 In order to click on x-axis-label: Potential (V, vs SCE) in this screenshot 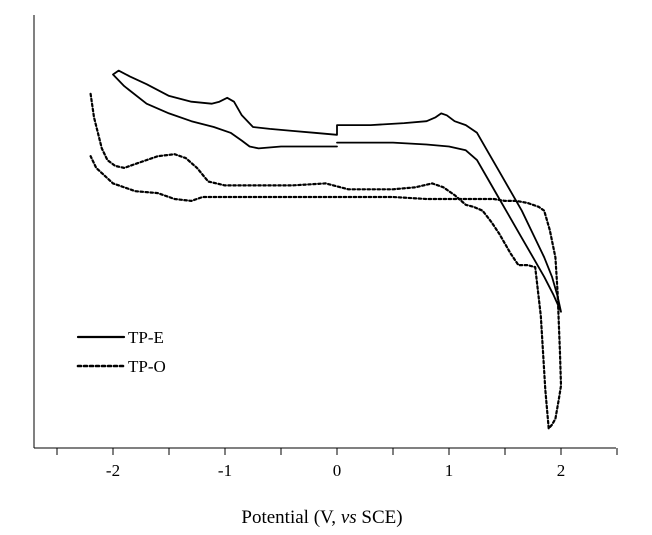, I will do `click(321, 517)`.